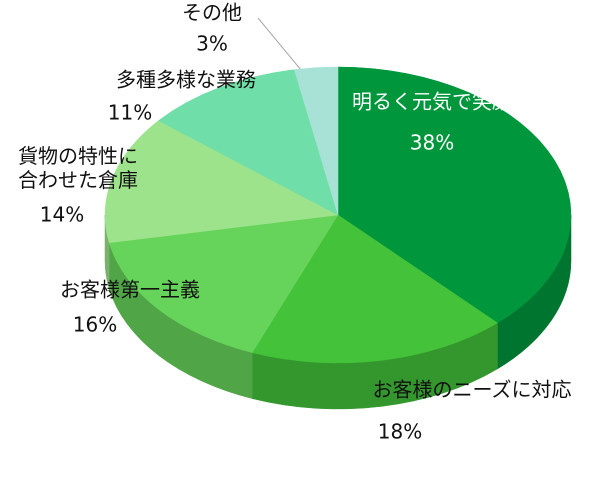 This screenshot has width=600, height=480. Describe the element at coordinates (78, 168) in the screenshot. I see `category-label: 貨物の特性に合わせた倉庫` at that location.